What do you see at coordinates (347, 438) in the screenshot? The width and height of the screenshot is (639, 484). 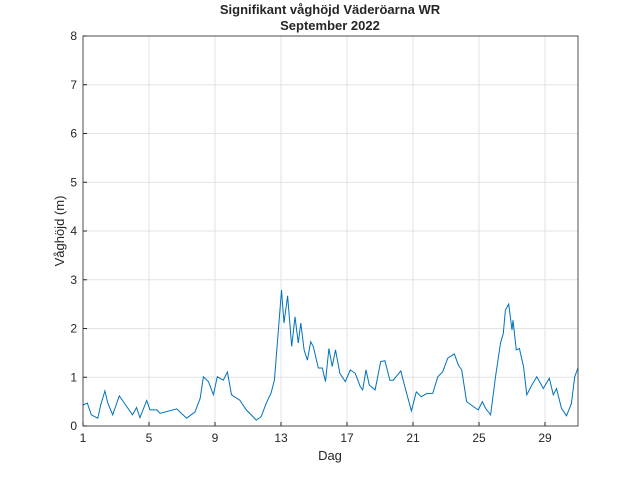 I see `x-tick-label: 17` at bounding box center [347, 438].